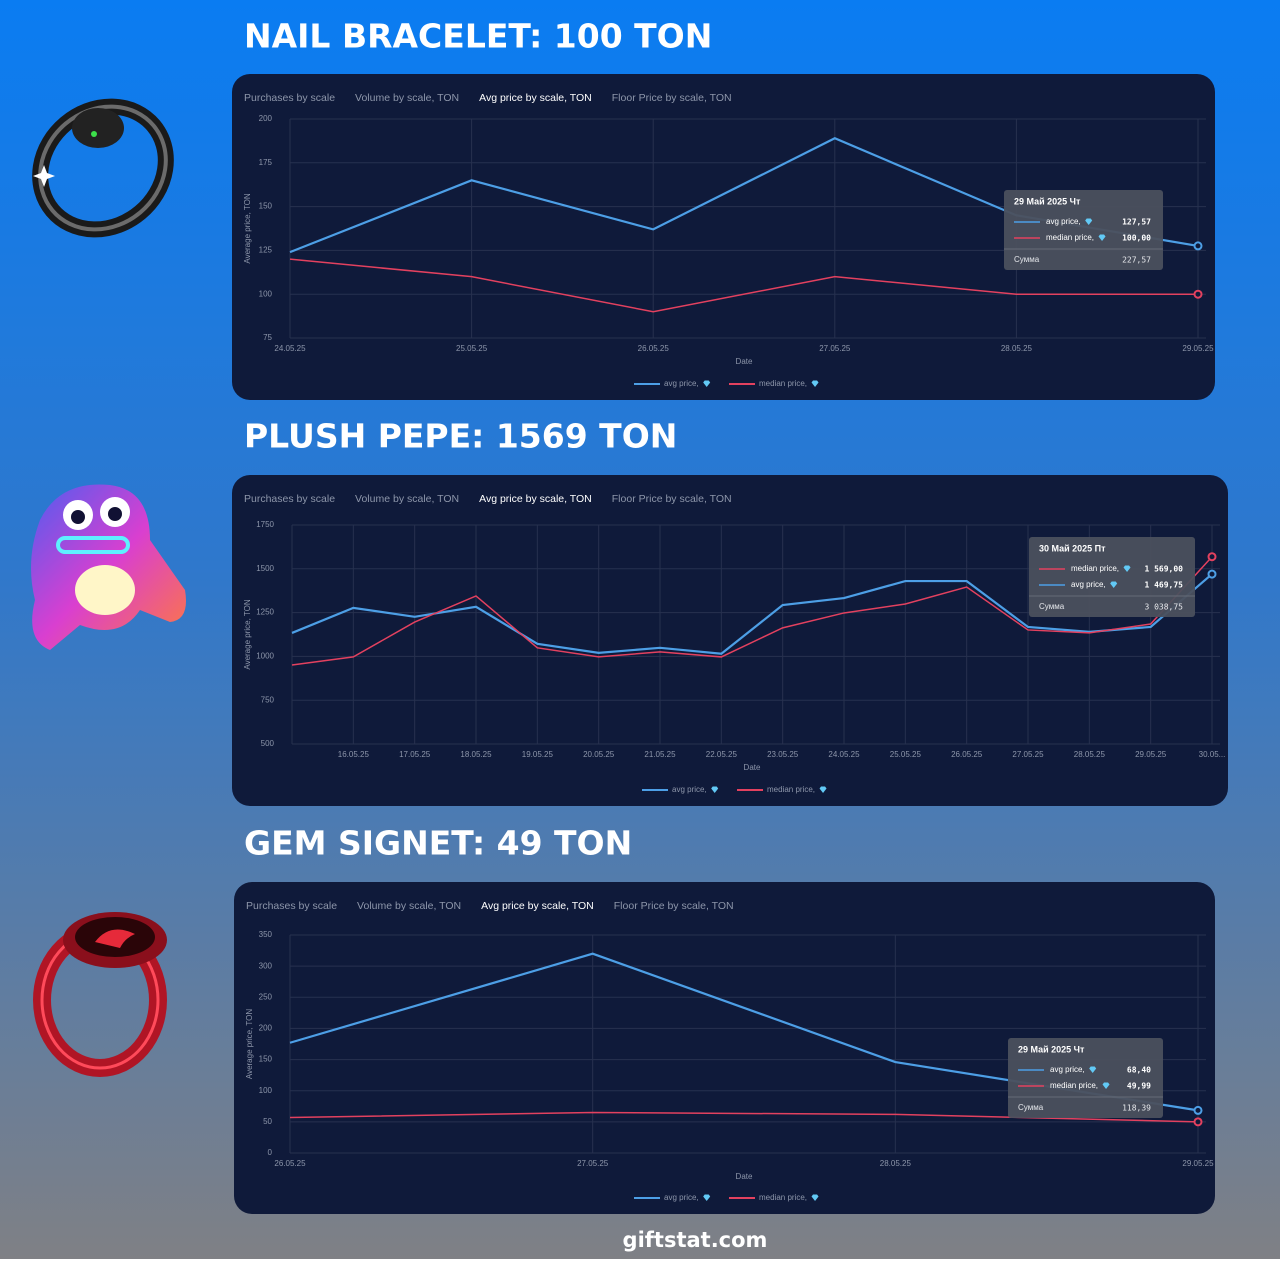 This screenshot has width=1280, height=1264. I want to click on x-tick-label: 20.05.25, so click(599, 754).